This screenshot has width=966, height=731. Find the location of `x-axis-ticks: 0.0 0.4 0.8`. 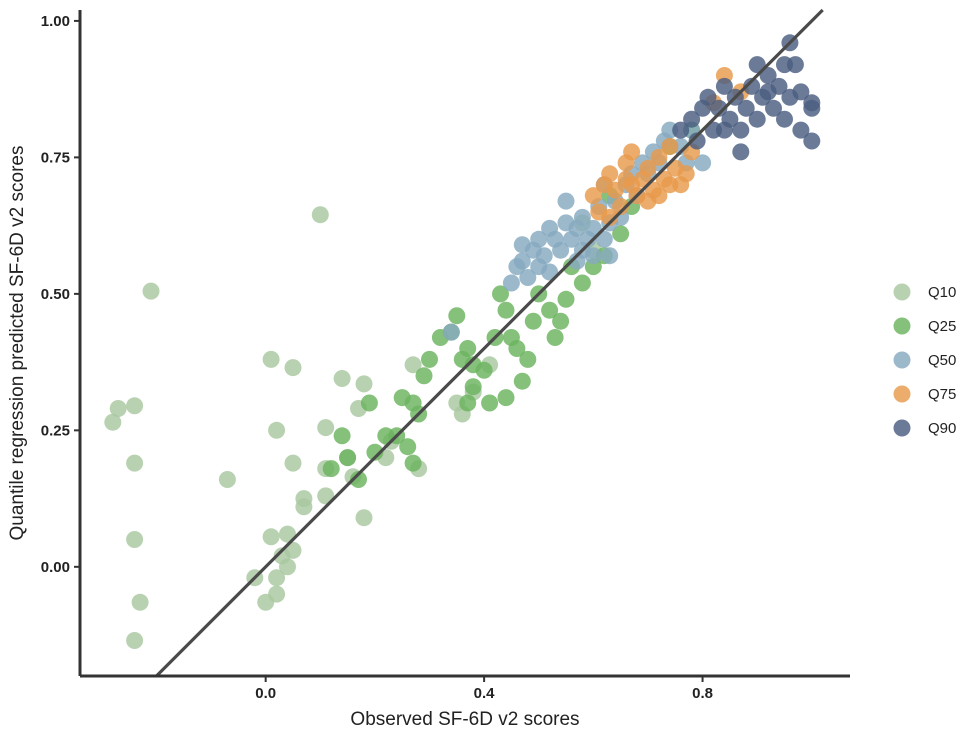

x-axis-ticks: 0.0 0.4 0.8 is located at coordinates (484, 689).